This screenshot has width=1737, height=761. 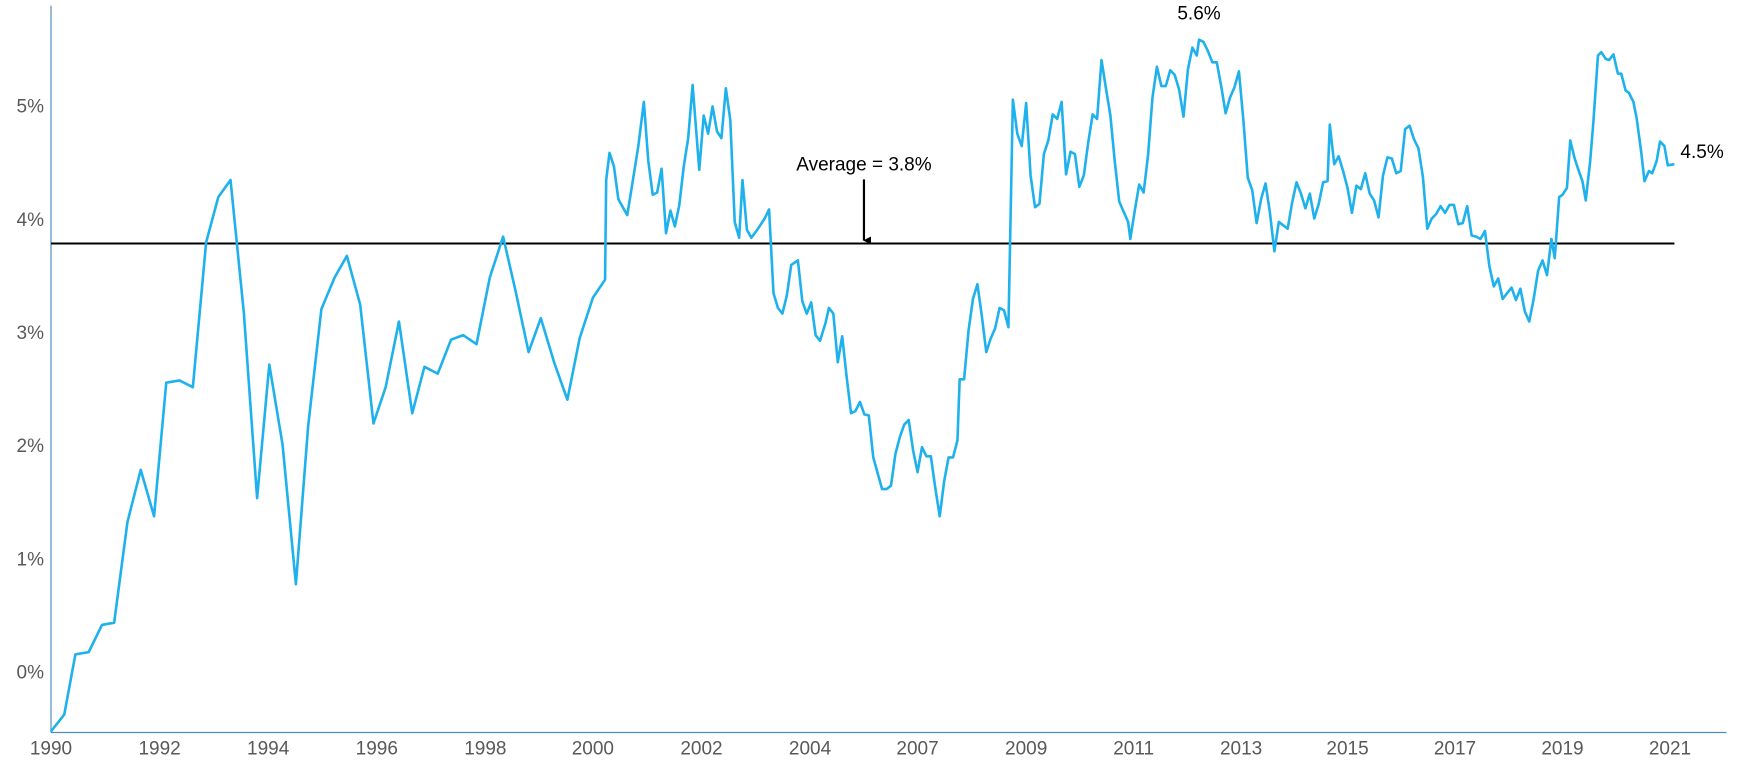 I want to click on y-tick-label: 4%, so click(x=31, y=220).